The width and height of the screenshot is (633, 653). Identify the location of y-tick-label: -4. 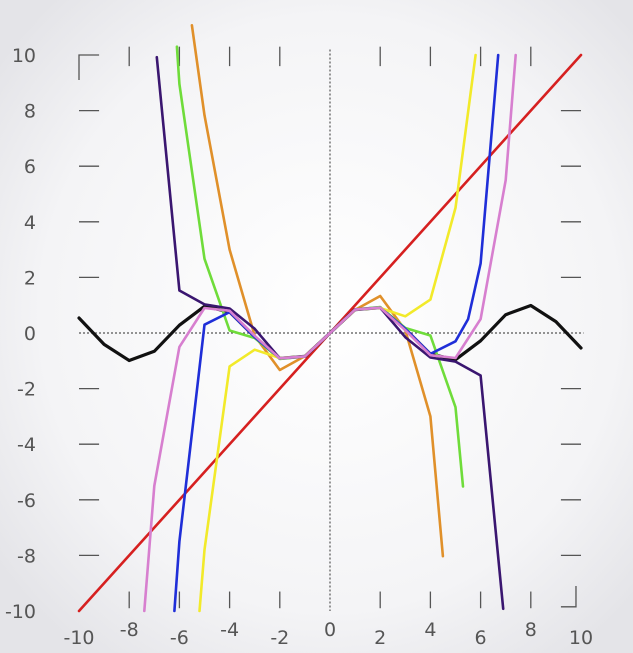
(26, 445).